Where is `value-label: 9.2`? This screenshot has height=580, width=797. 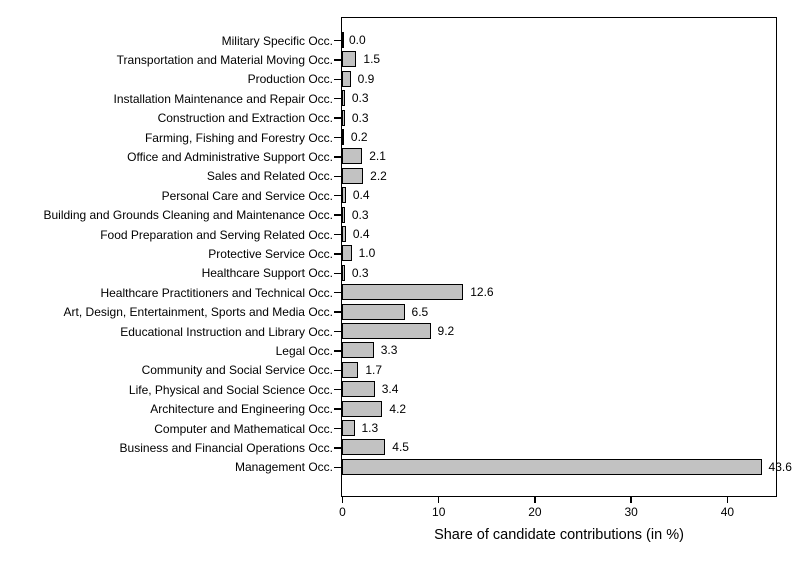 value-label: 9.2 is located at coordinates (446, 331).